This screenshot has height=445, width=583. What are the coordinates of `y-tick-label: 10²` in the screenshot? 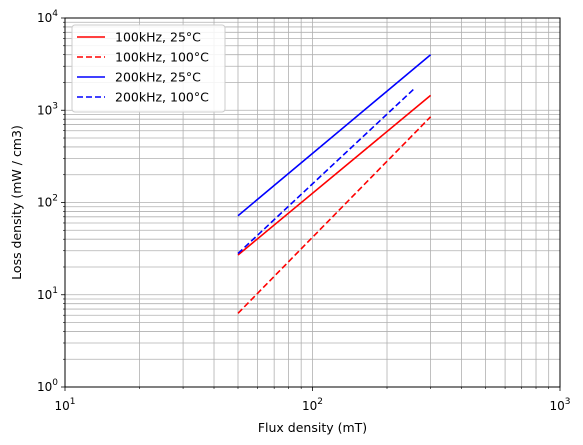 It's located at (47, 202).